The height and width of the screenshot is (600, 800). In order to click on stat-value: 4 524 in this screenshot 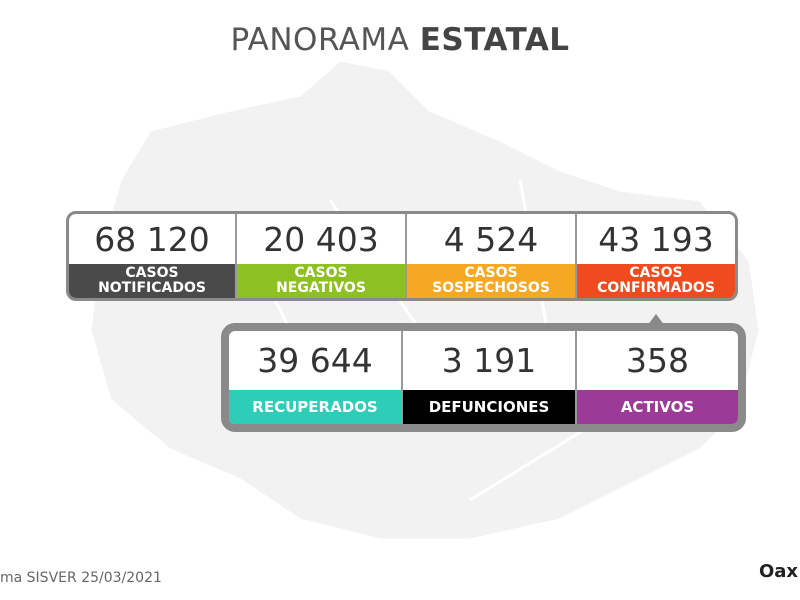, I will do `click(491, 239)`.